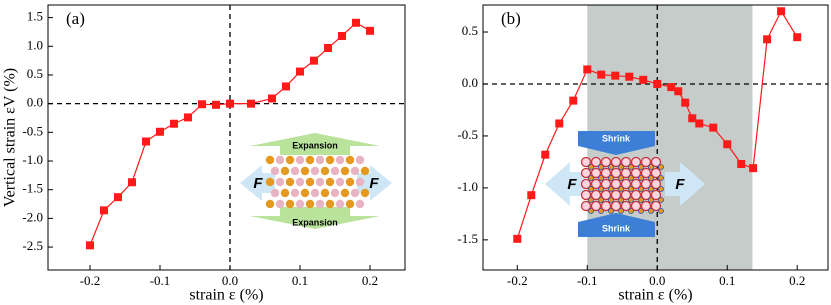 The image size is (831, 305). Describe the element at coordinates (160, 280) in the screenshot. I see `x-tick-label: -0.1` at that location.